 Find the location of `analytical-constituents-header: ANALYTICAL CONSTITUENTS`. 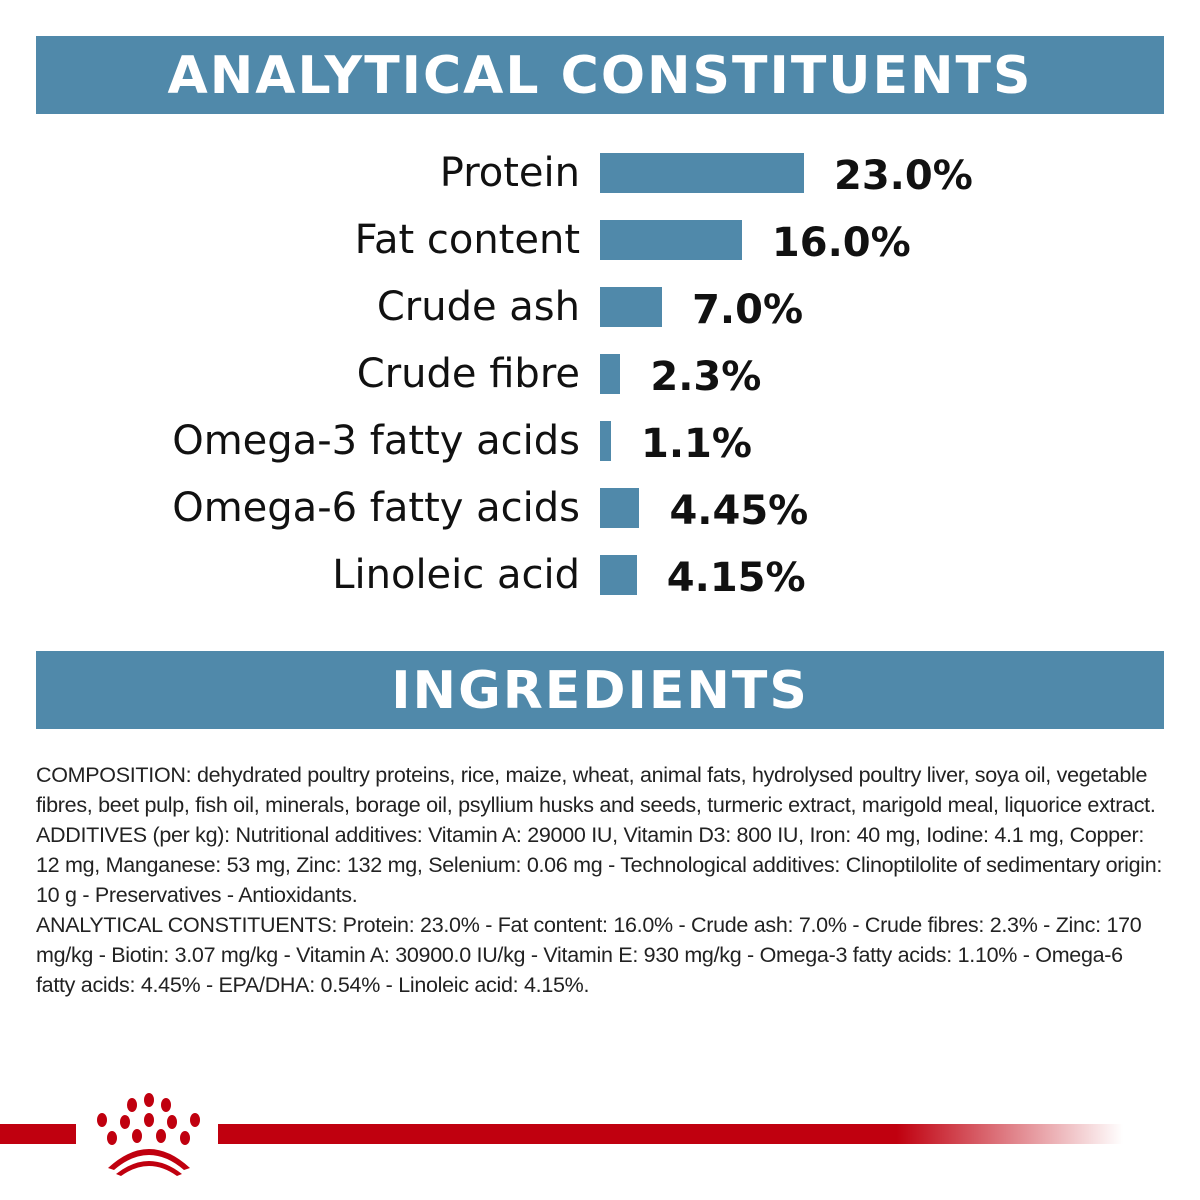

analytical-constituents-header: ANALYTICAL CONSTITUENTS is located at coordinates (600, 75).